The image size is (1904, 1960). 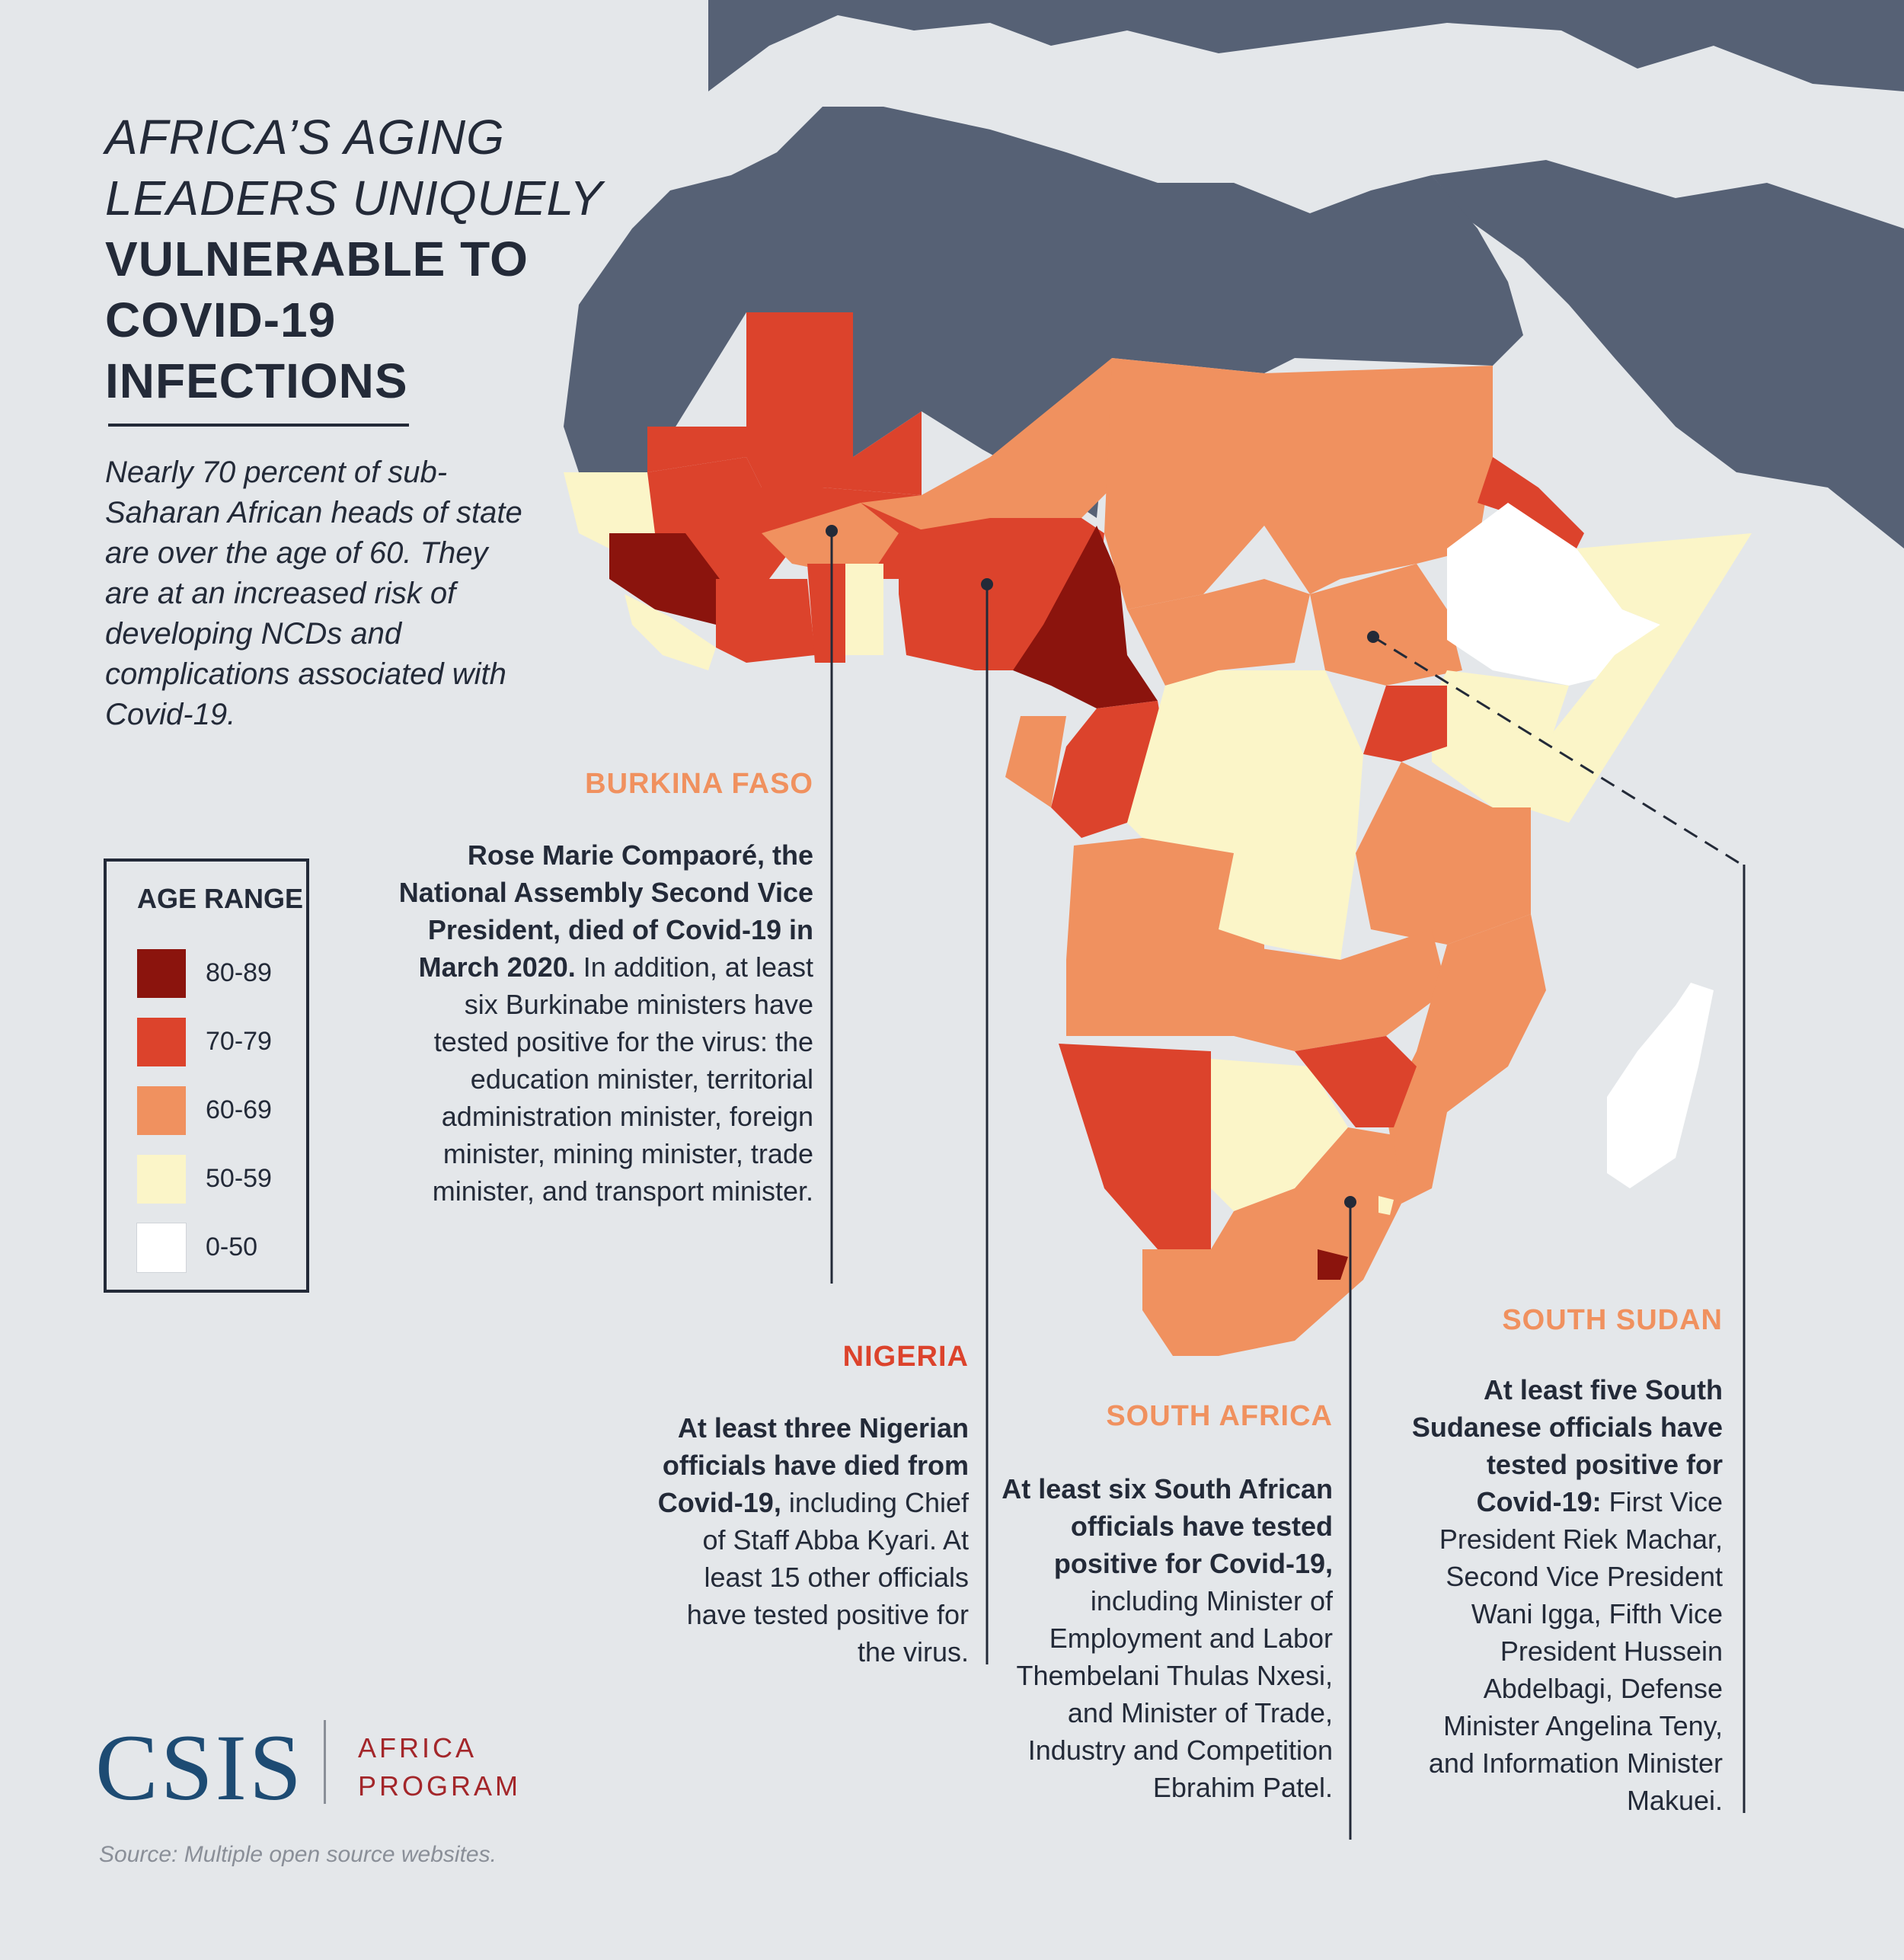 What do you see at coordinates (1443, 854) in the screenshot?
I see `tanzania` at bounding box center [1443, 854].